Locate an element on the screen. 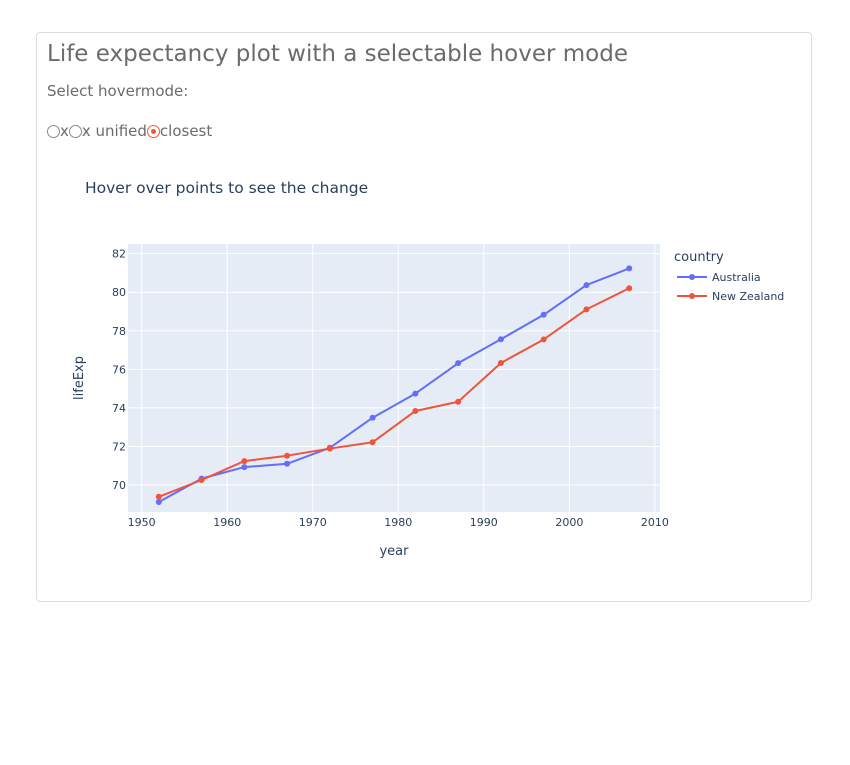  legend-title: country is located at coordinates (699, 257).